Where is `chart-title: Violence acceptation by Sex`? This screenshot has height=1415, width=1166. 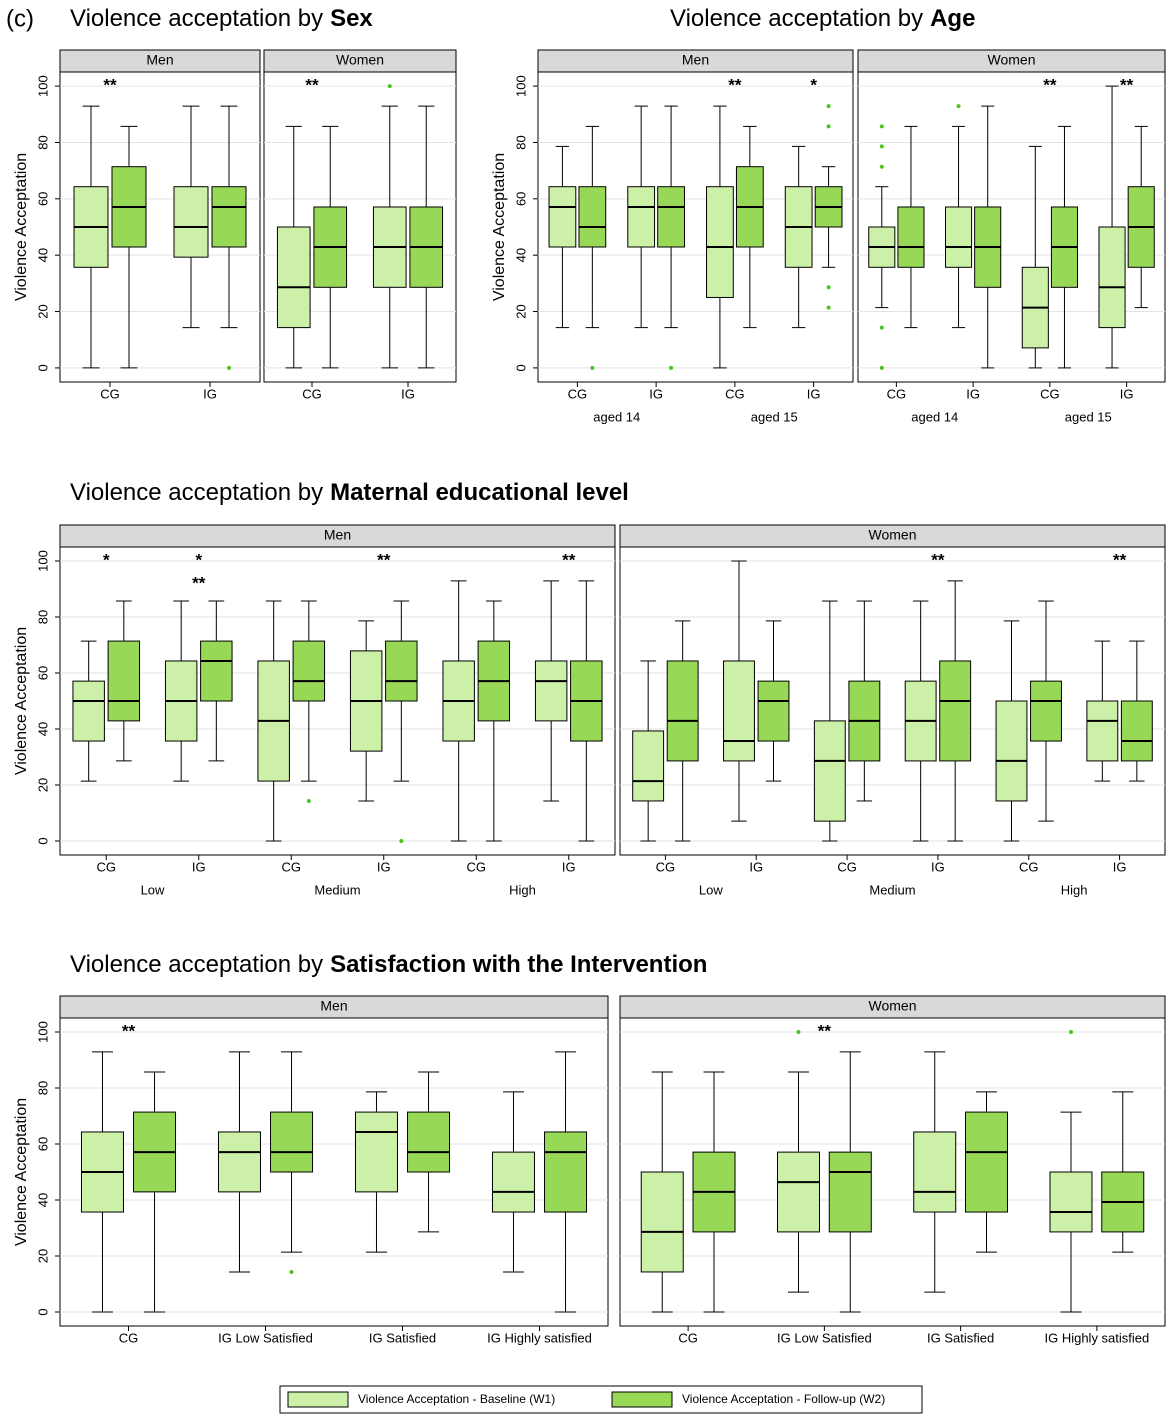
chart-title: Violence acceptation by Sex is located at coordinates (221, 18).